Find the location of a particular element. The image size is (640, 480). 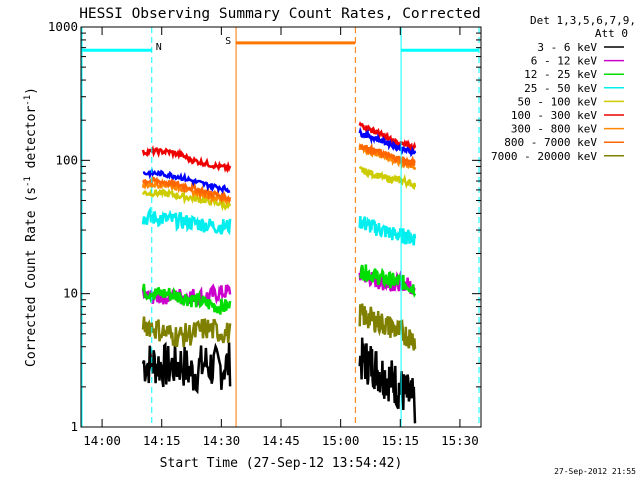

x-tick-label: 15:30 is located at coordinates (460, 440).